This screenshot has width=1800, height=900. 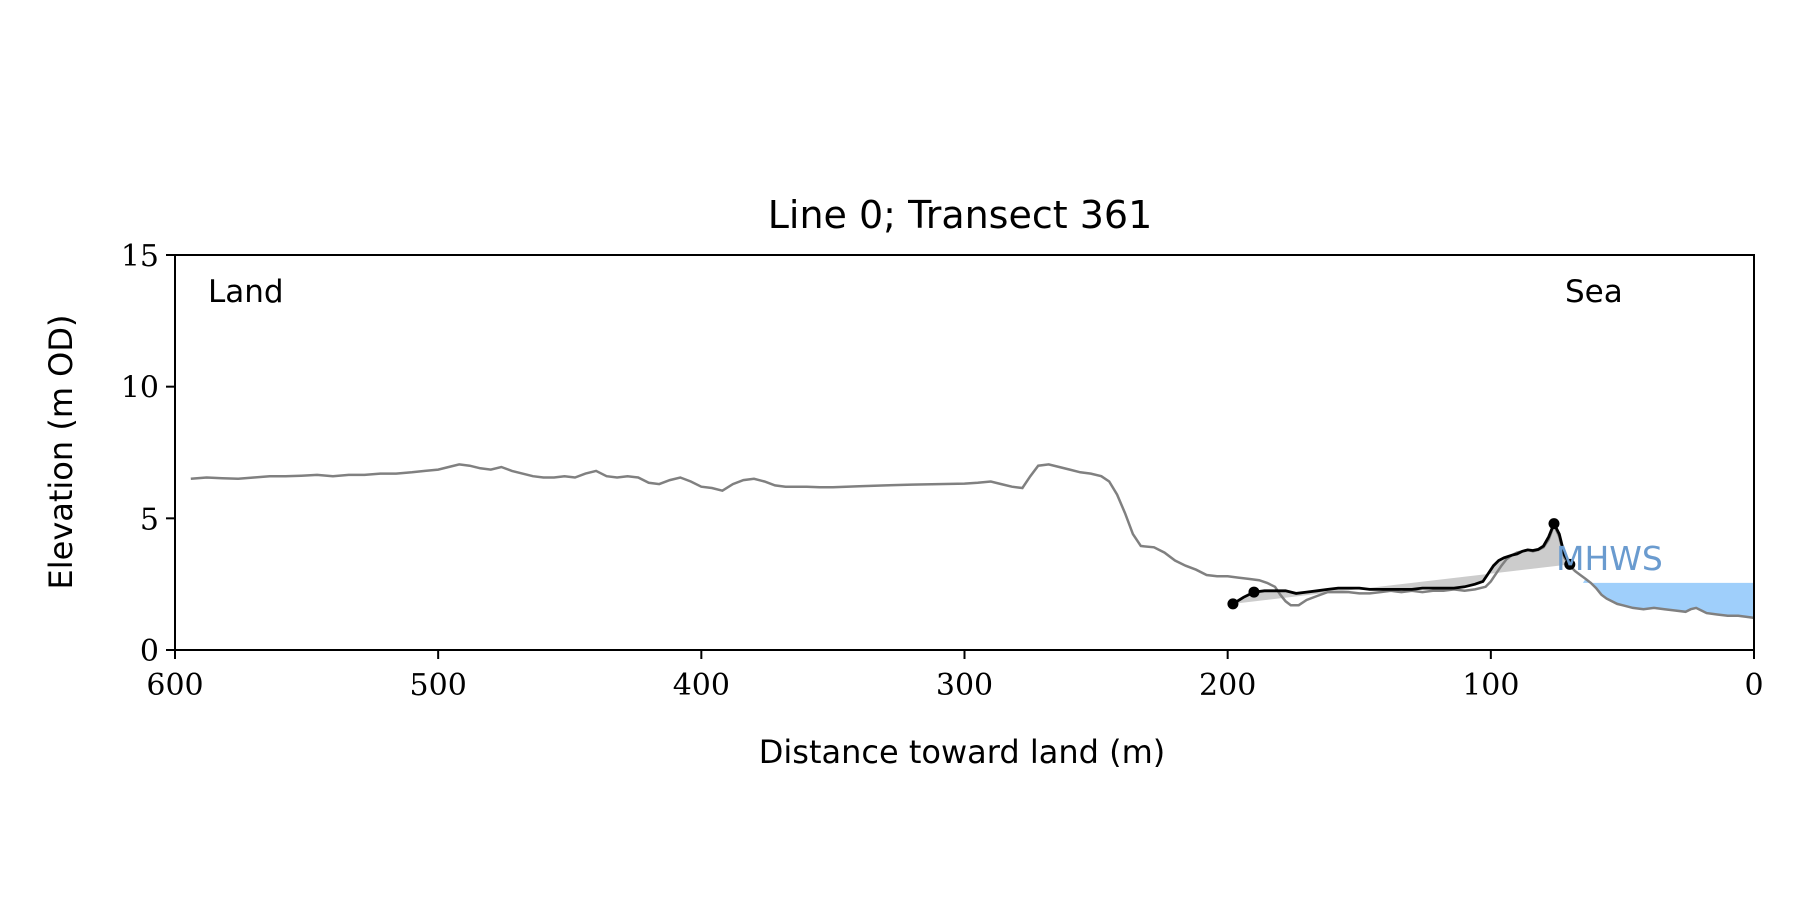 What do you see at coordinates (1227, 685) in the screenshot?
I see `x-tick-label: 200` at bounding box center [1227, 685].